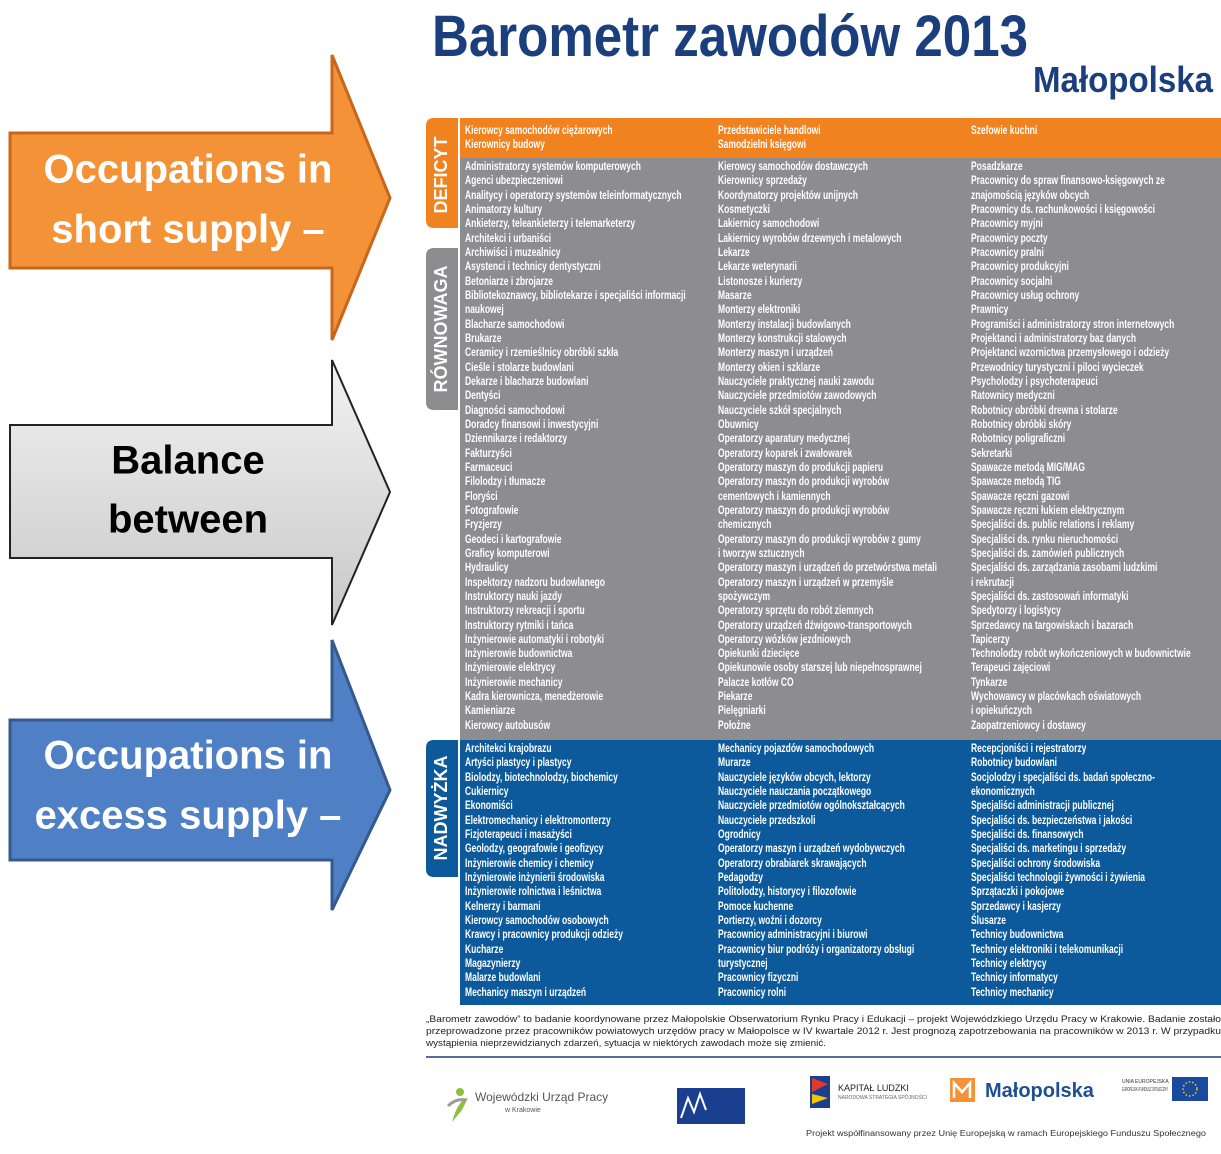 The width and height of the screenshot is (1221, 1154). Describe the element at coordinates (806, 582) in the screenshot. I see `occupation: Operatorzy maszyn i urządzeń w przemyśle` at that location.